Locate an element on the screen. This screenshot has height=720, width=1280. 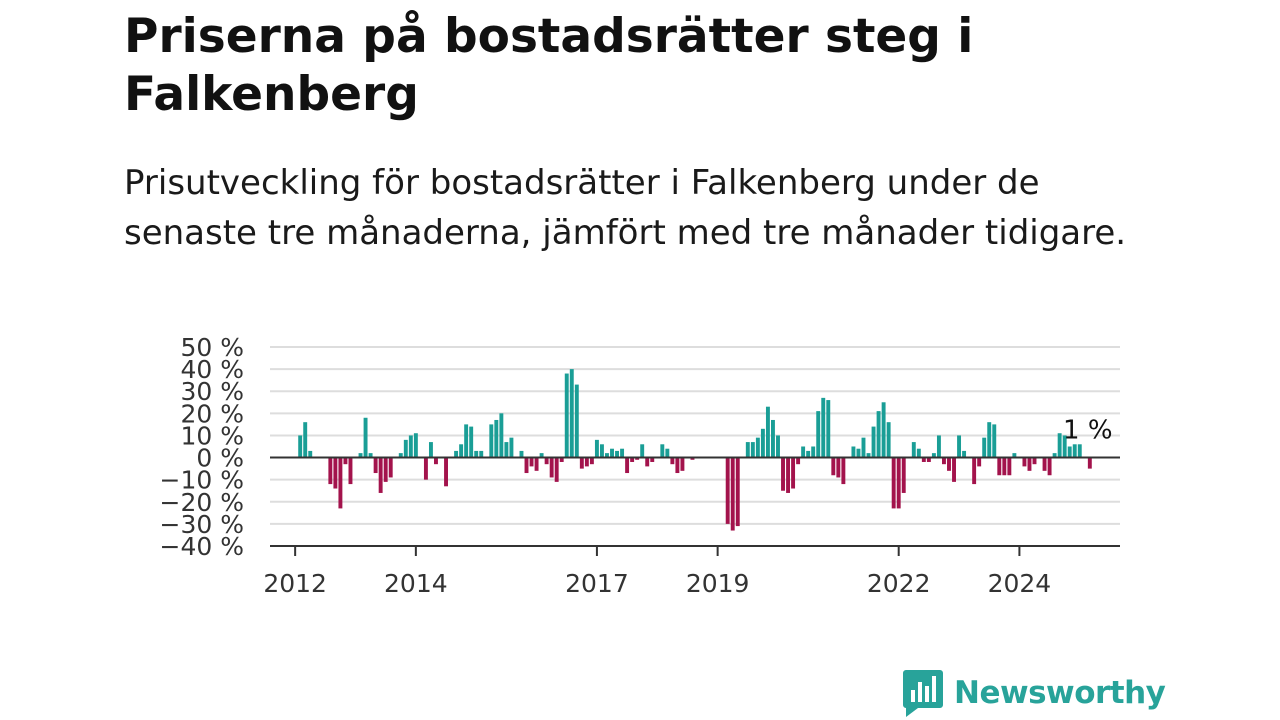
x-tick-label: 2012 is located at coordinates (295, 583).